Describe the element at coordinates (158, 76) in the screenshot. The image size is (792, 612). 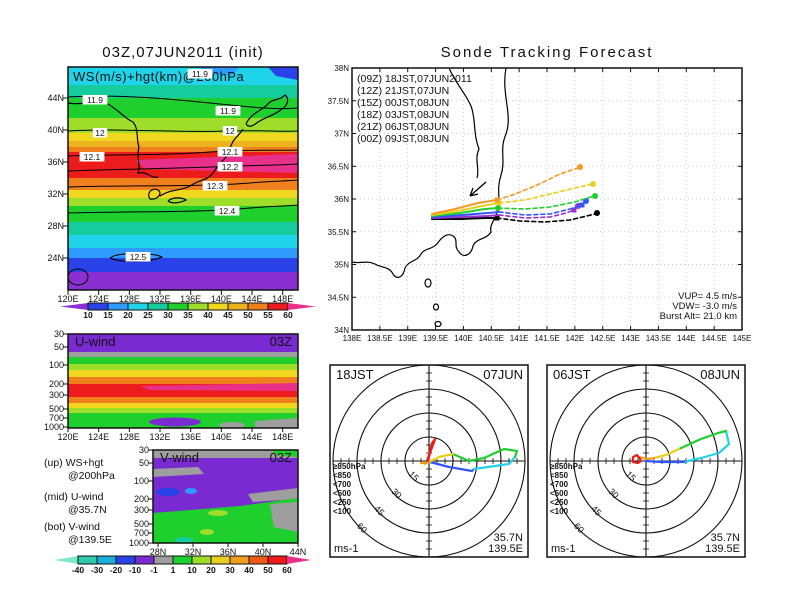
I see `ws200-field-label: WS(m/s)+hgt(km)@200hPa` at that location.